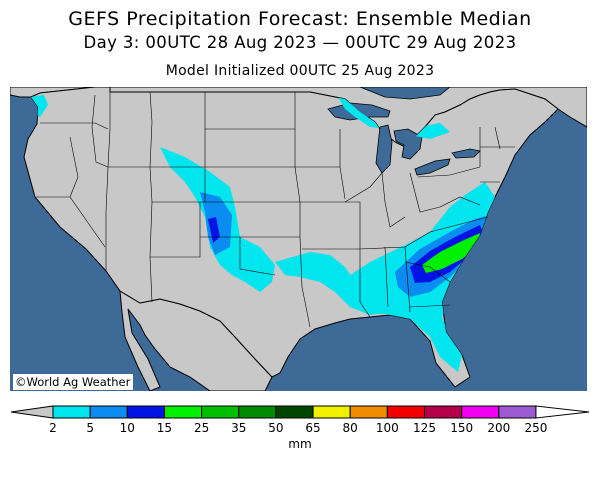  Describe the element at coordinates (127, 428) in the screenshot. I see `colorbar-tick-label: 10` at that location.